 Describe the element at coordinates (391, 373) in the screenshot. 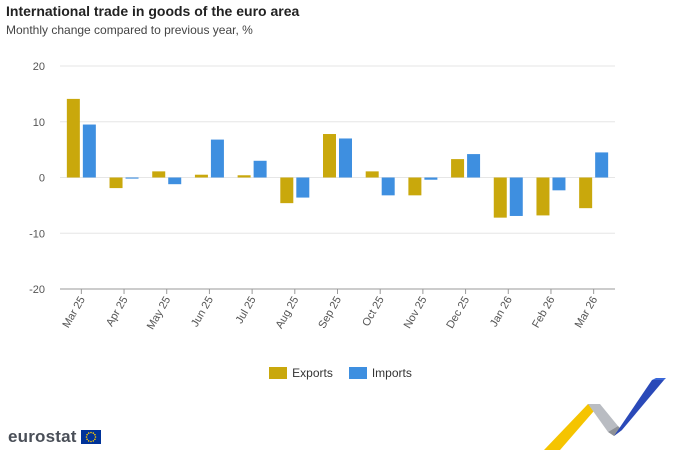

I see `legend-label-imports: Imports` at that location.